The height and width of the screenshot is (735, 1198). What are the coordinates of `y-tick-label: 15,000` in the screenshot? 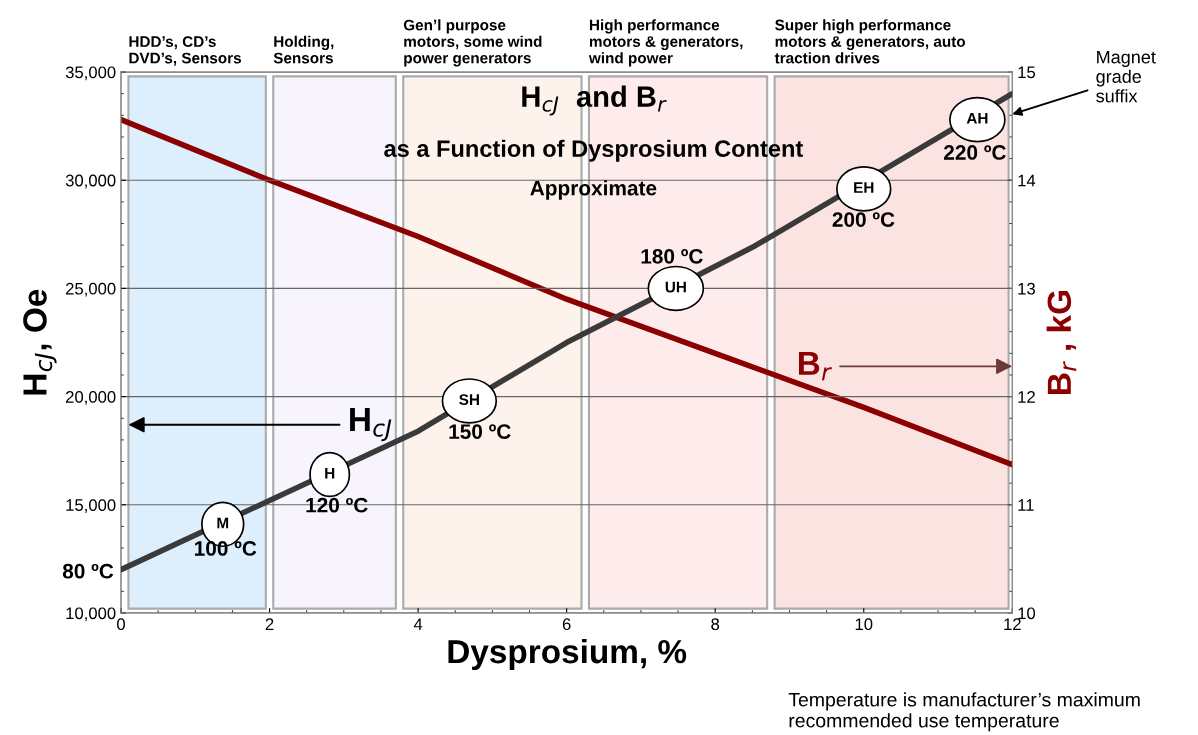 It's located at (91, 506).